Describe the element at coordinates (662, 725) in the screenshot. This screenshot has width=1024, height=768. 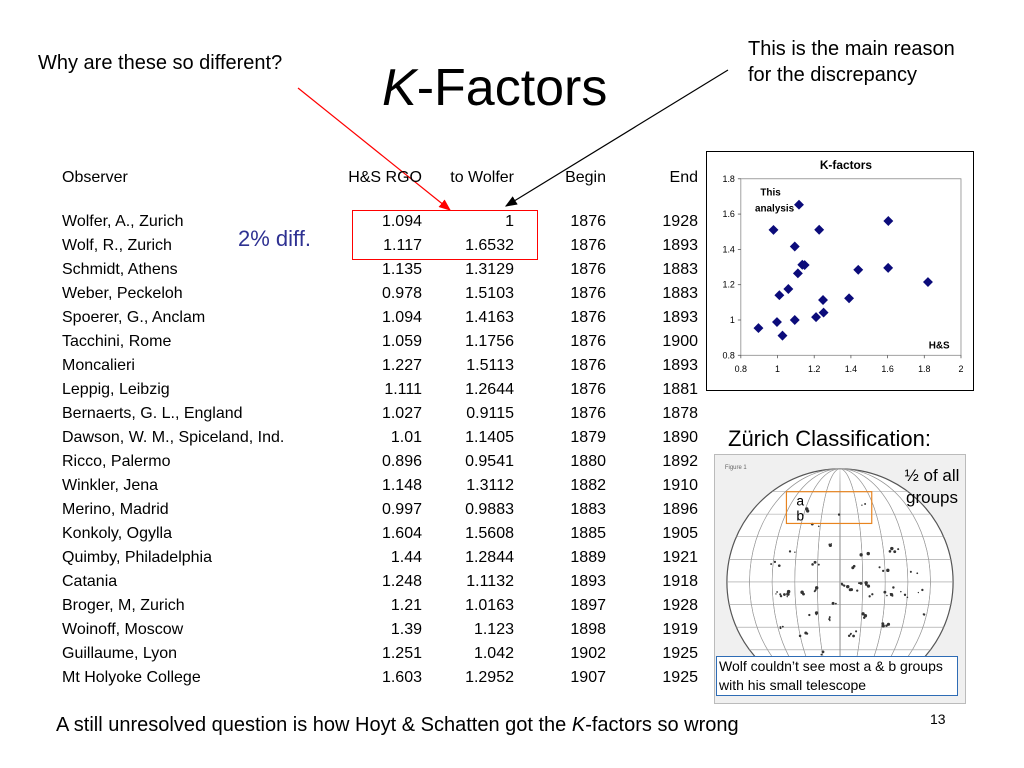
I see `footer-after: -factors so wrong` at that location.